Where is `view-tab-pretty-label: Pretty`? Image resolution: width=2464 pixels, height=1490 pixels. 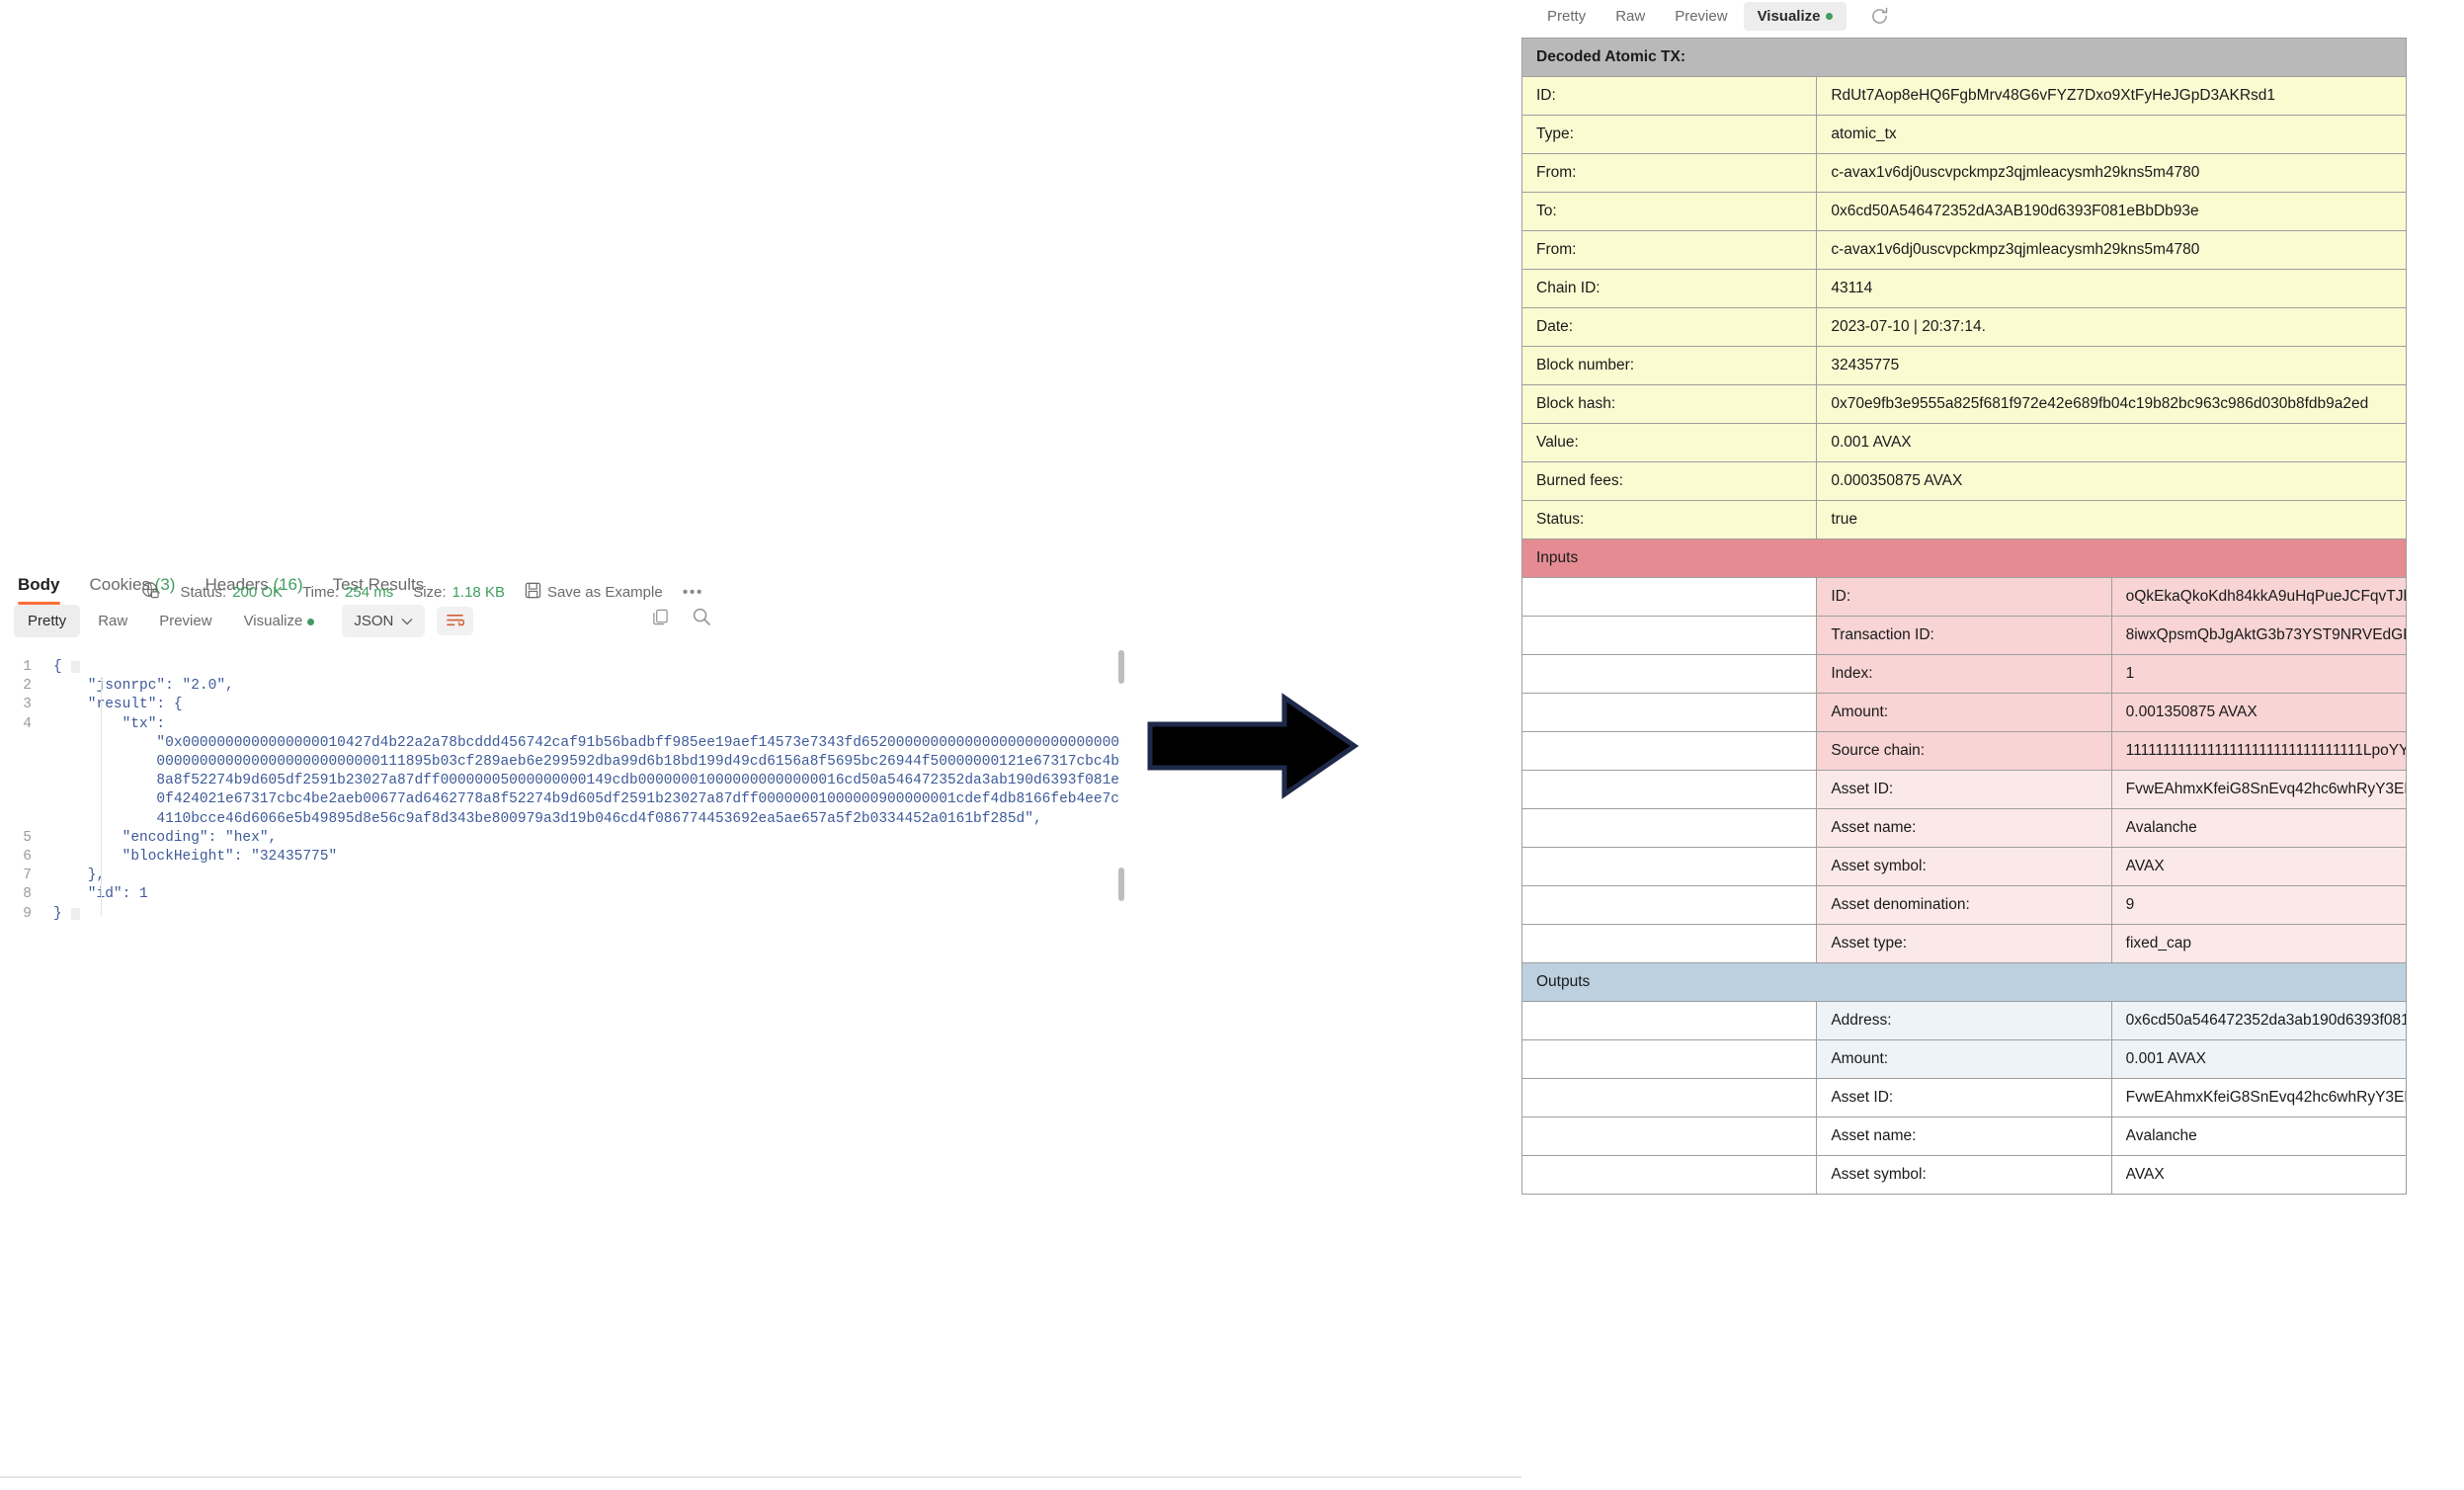
view-tab-pretty-label: Pretty is located at coordinates (47, 621).